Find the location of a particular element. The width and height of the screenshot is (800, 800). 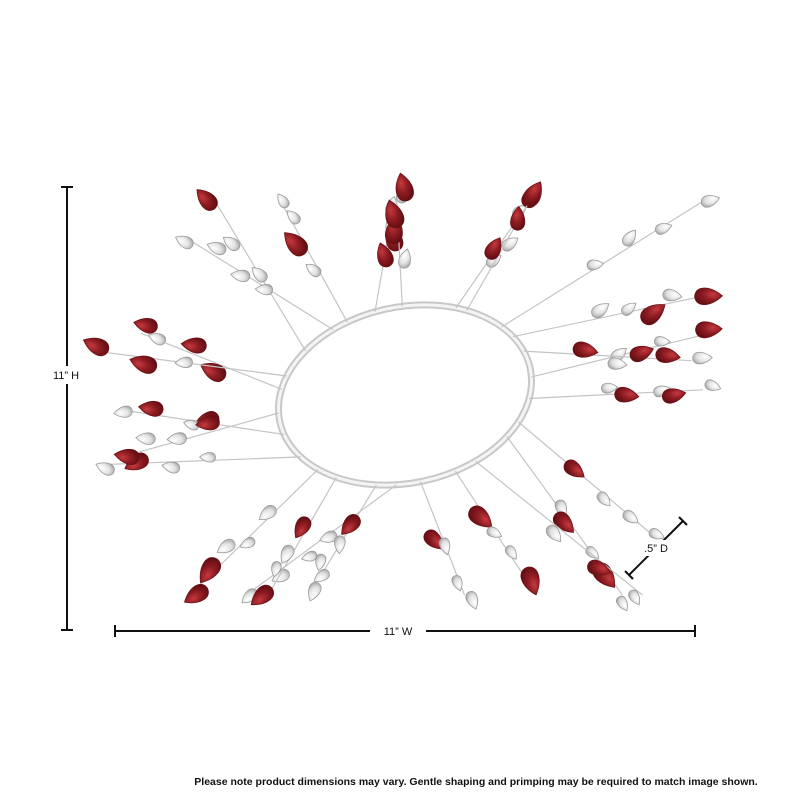

wreath-ring is located at coordinates (405, 395).